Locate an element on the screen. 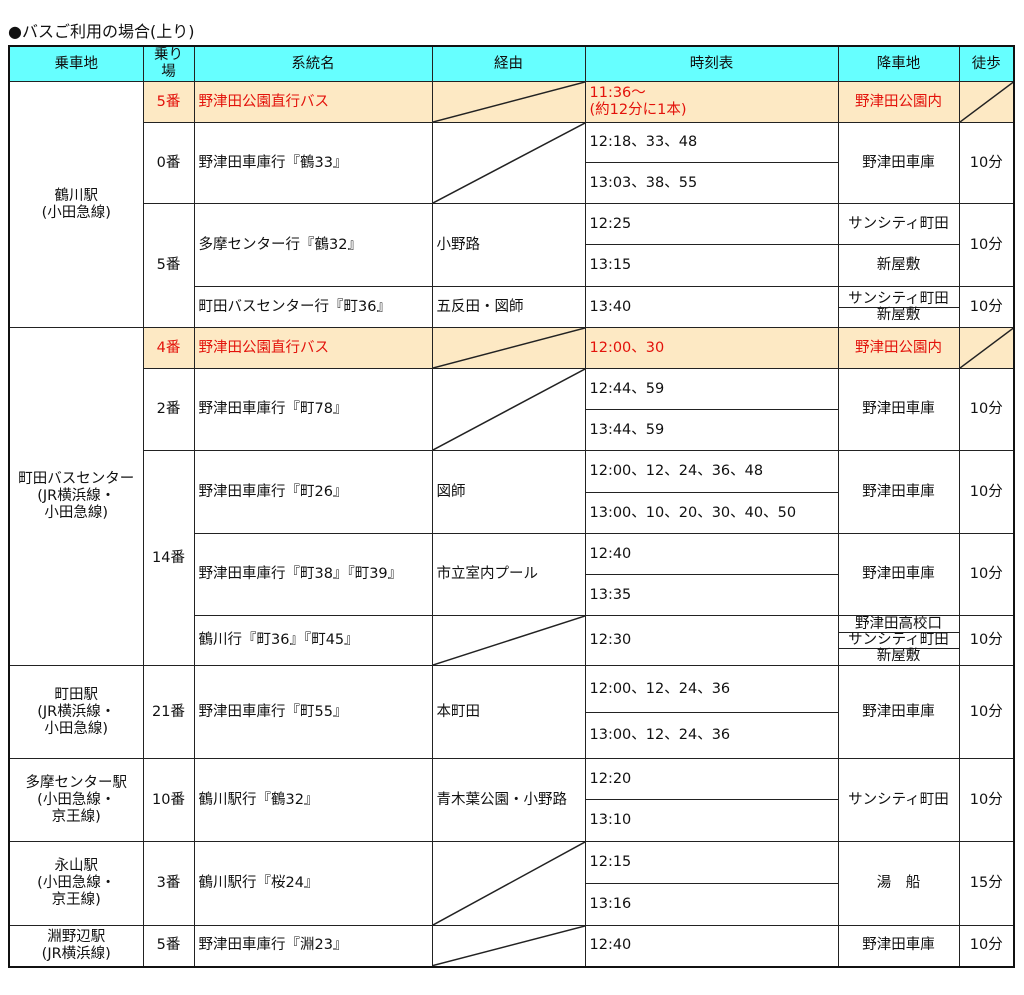 This screenshot has height=995, width=1024. time-cell: 13:15 is located at coordinates (711, 265).